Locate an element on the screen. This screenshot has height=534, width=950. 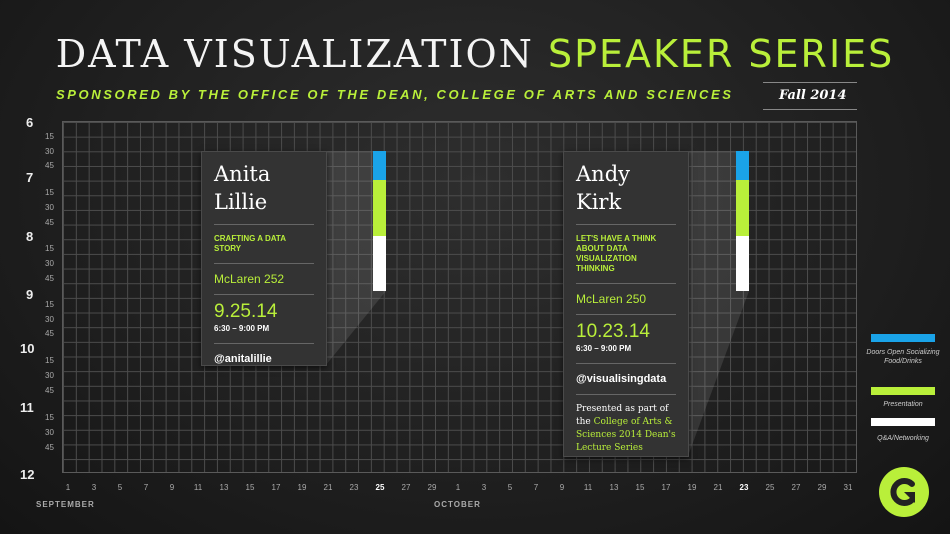
legend-swatch-doors is located at coordinates (903, 338).